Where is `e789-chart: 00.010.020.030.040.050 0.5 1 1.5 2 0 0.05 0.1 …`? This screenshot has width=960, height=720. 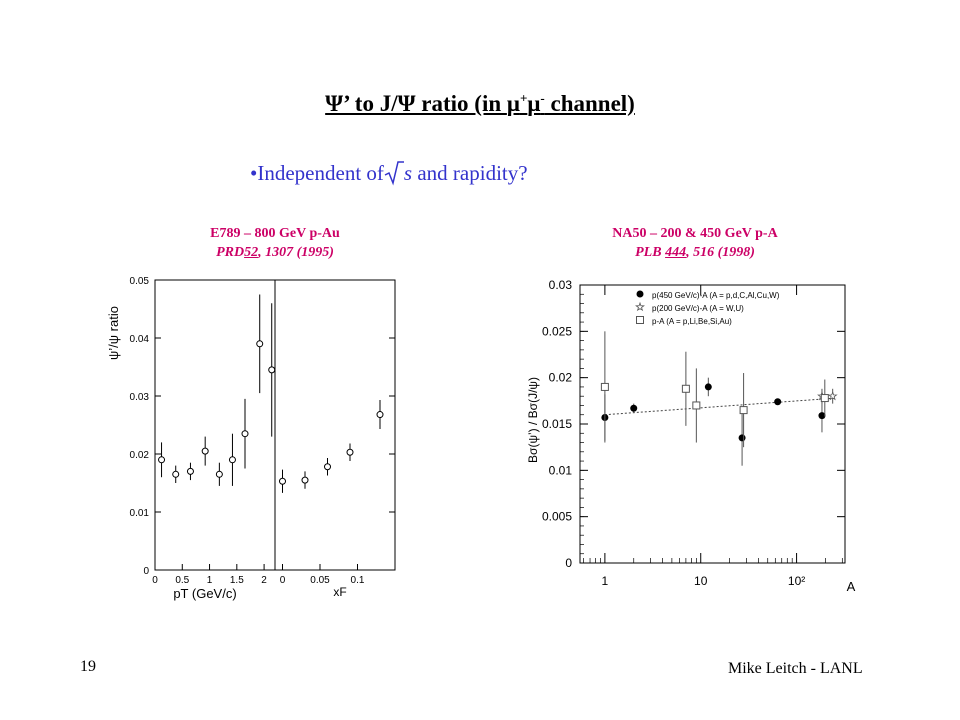
e789-chart: 00.010.020.030.040.050 0.5 1 1.5 2 0 0.05 0.1 … is located at coordinates (251, 438).